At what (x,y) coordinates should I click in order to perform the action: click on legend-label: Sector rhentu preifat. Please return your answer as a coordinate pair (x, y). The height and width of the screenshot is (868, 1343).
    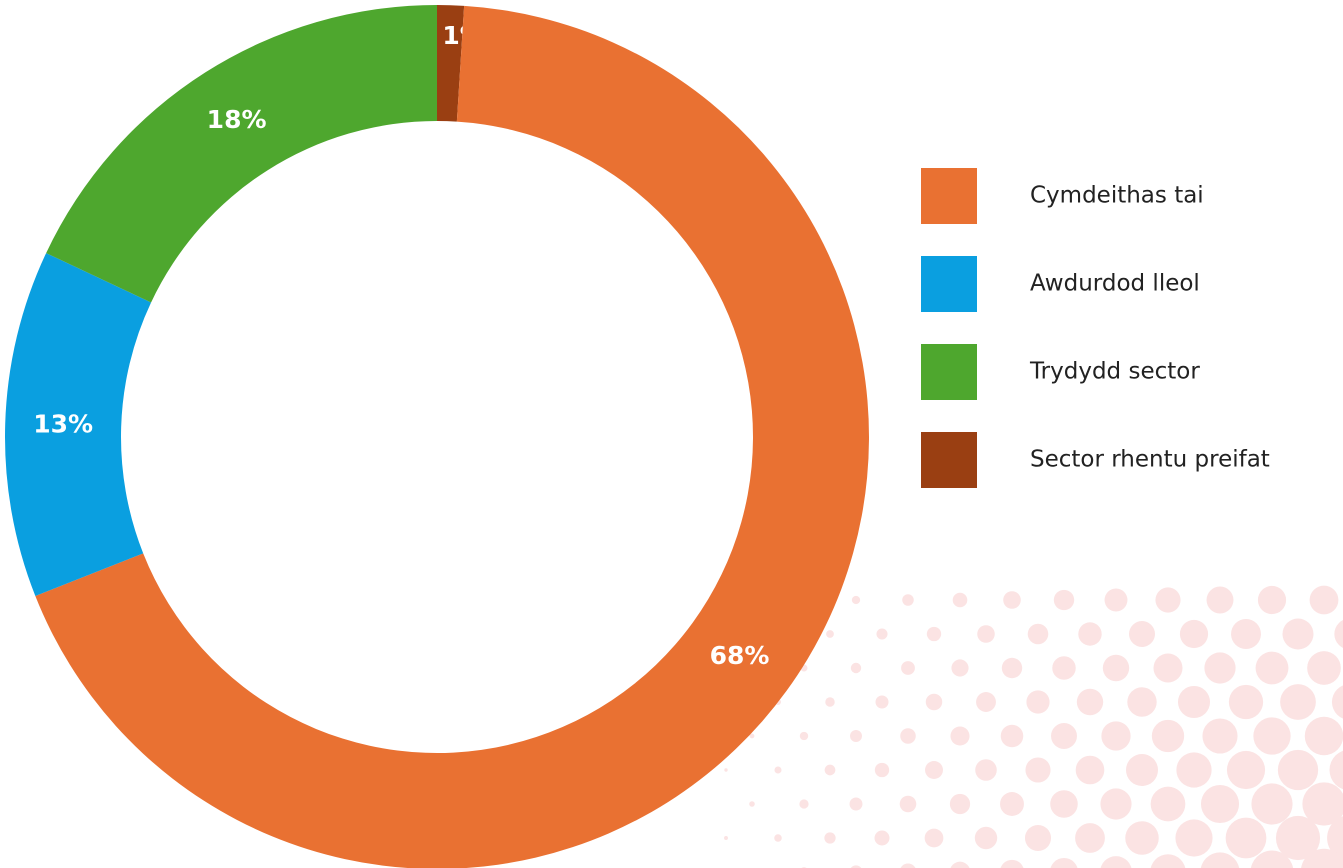
    Looking at the image, I should click on (1150, 460).